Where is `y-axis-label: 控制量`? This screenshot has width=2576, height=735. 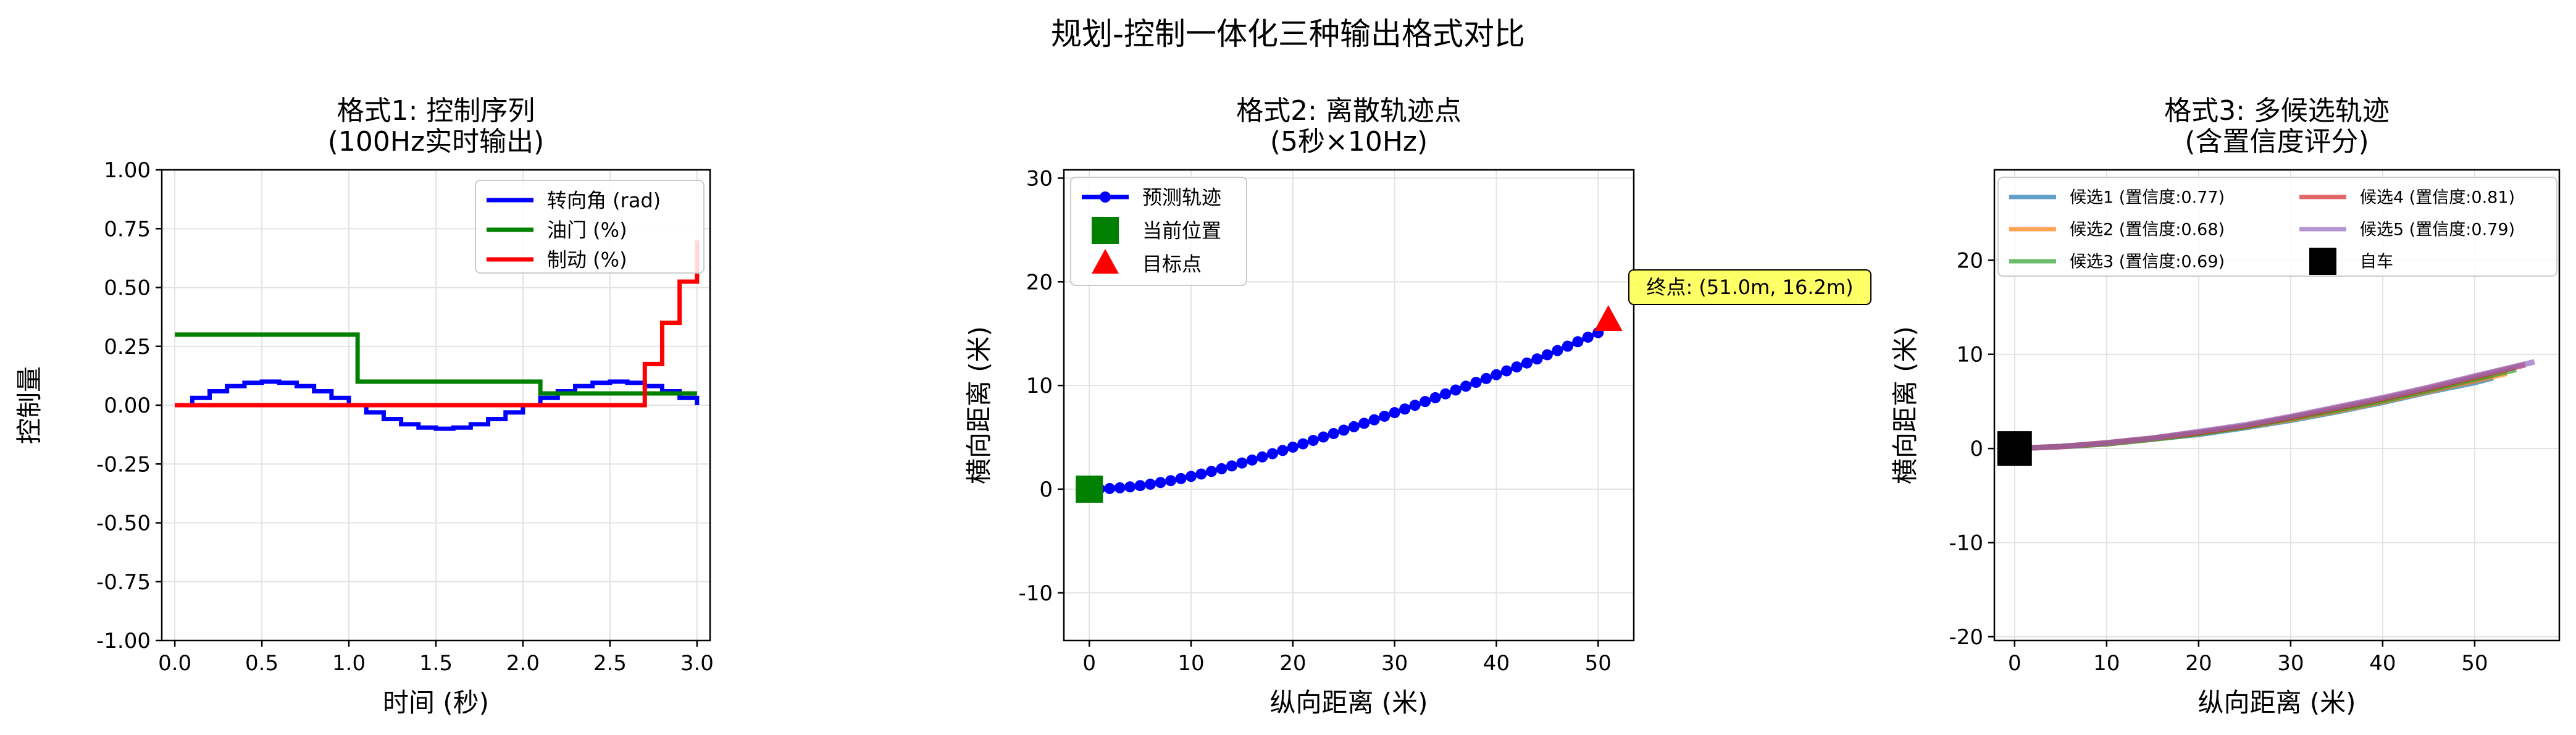 y-axis-label: 控制量 is located at coordinates (29, 405).